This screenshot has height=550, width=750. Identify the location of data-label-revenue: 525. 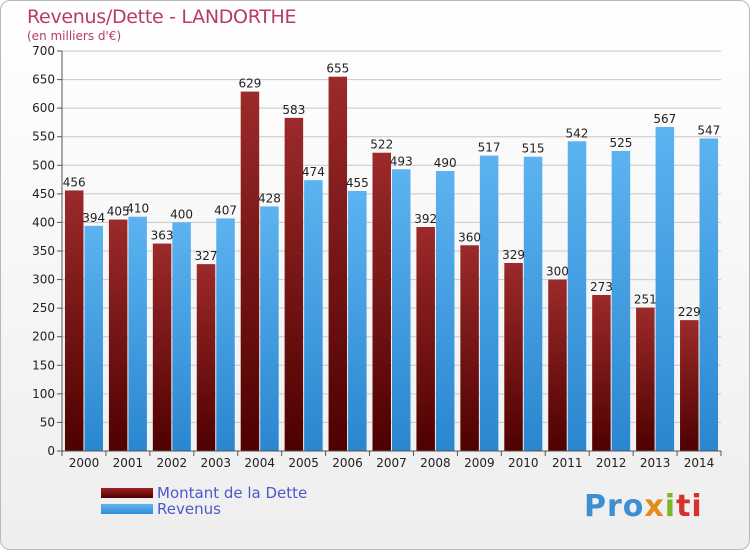
(620, 143).